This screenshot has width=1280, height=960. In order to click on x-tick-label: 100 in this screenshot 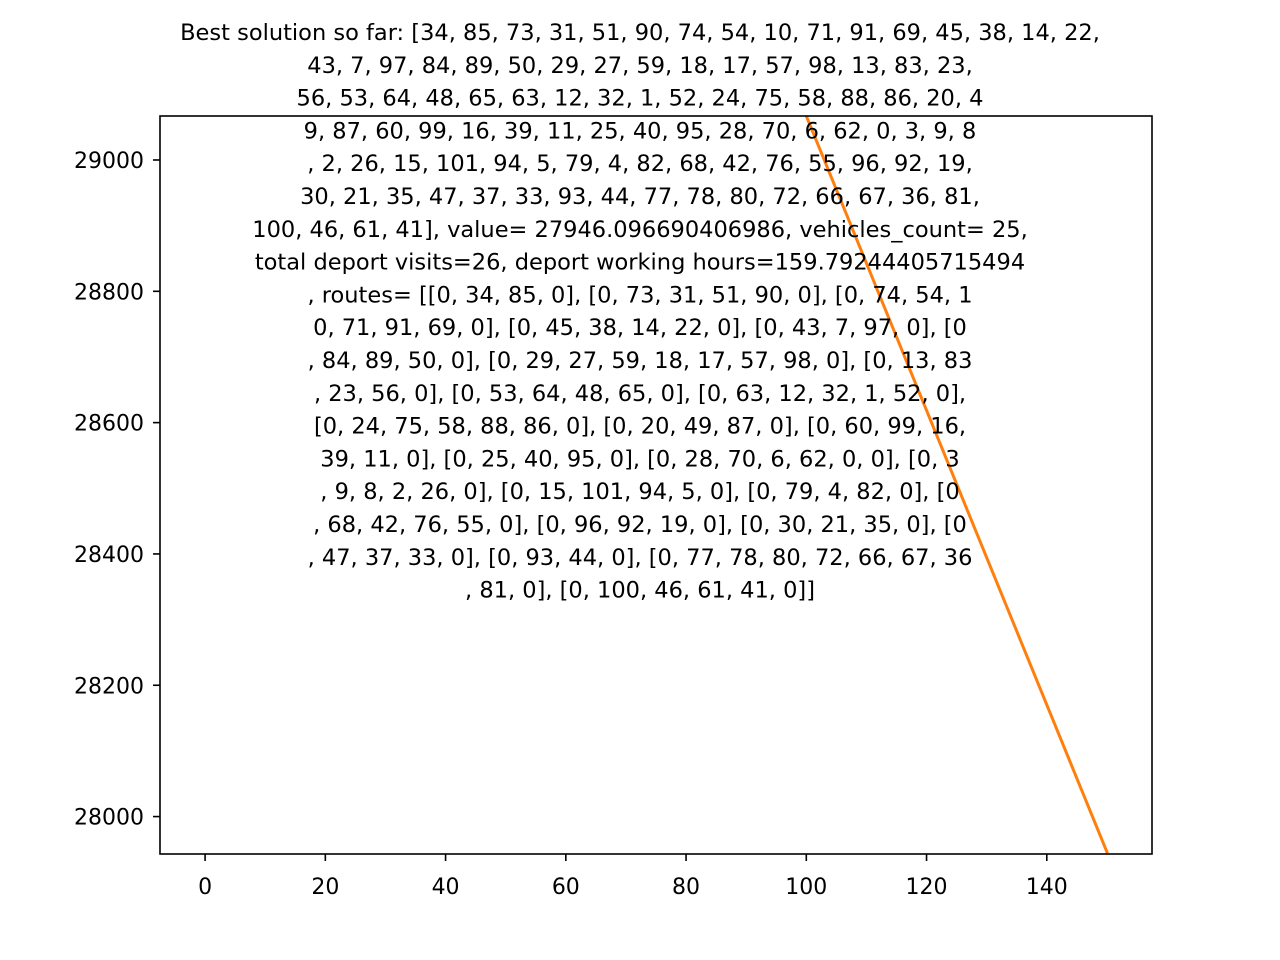, I will do `click(806, 887)`.